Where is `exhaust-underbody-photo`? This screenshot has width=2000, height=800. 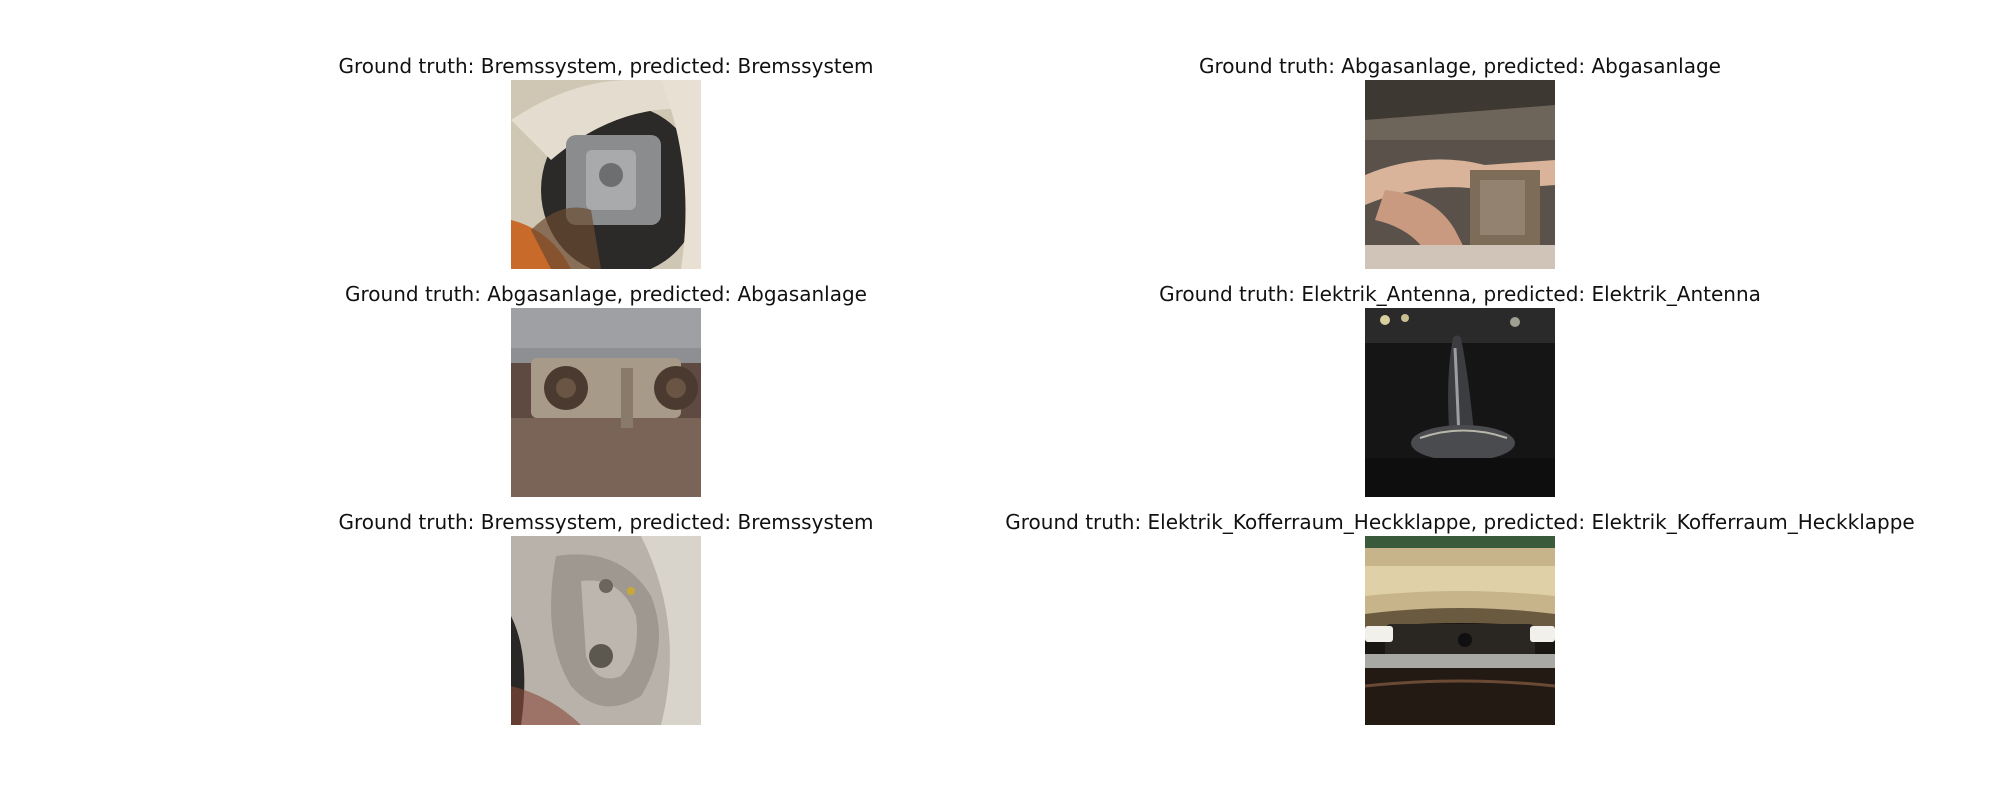 exhaust-underbody-photo is located at coordinates (1460, 174).